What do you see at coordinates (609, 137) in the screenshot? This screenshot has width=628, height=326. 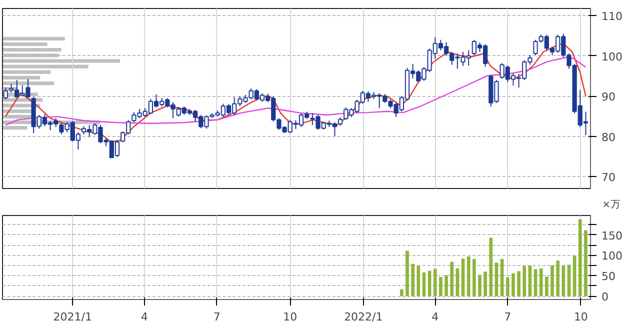 I see `y-tick-label: 80` at bounding box center [609, 137].